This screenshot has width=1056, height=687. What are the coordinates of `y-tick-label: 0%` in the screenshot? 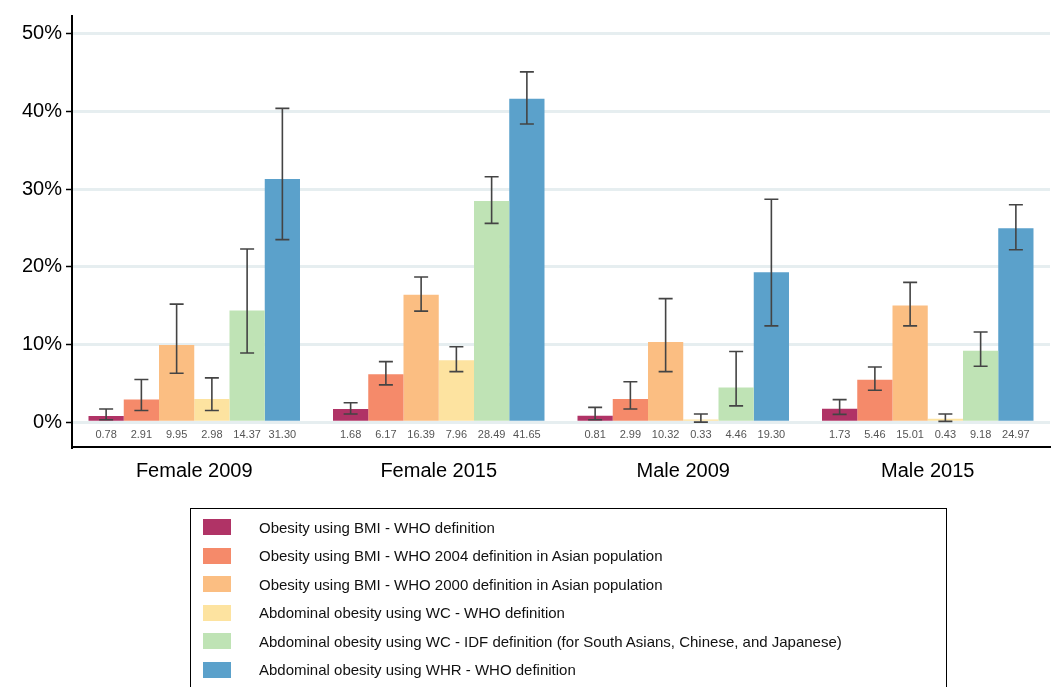 It's located at (48, 420).